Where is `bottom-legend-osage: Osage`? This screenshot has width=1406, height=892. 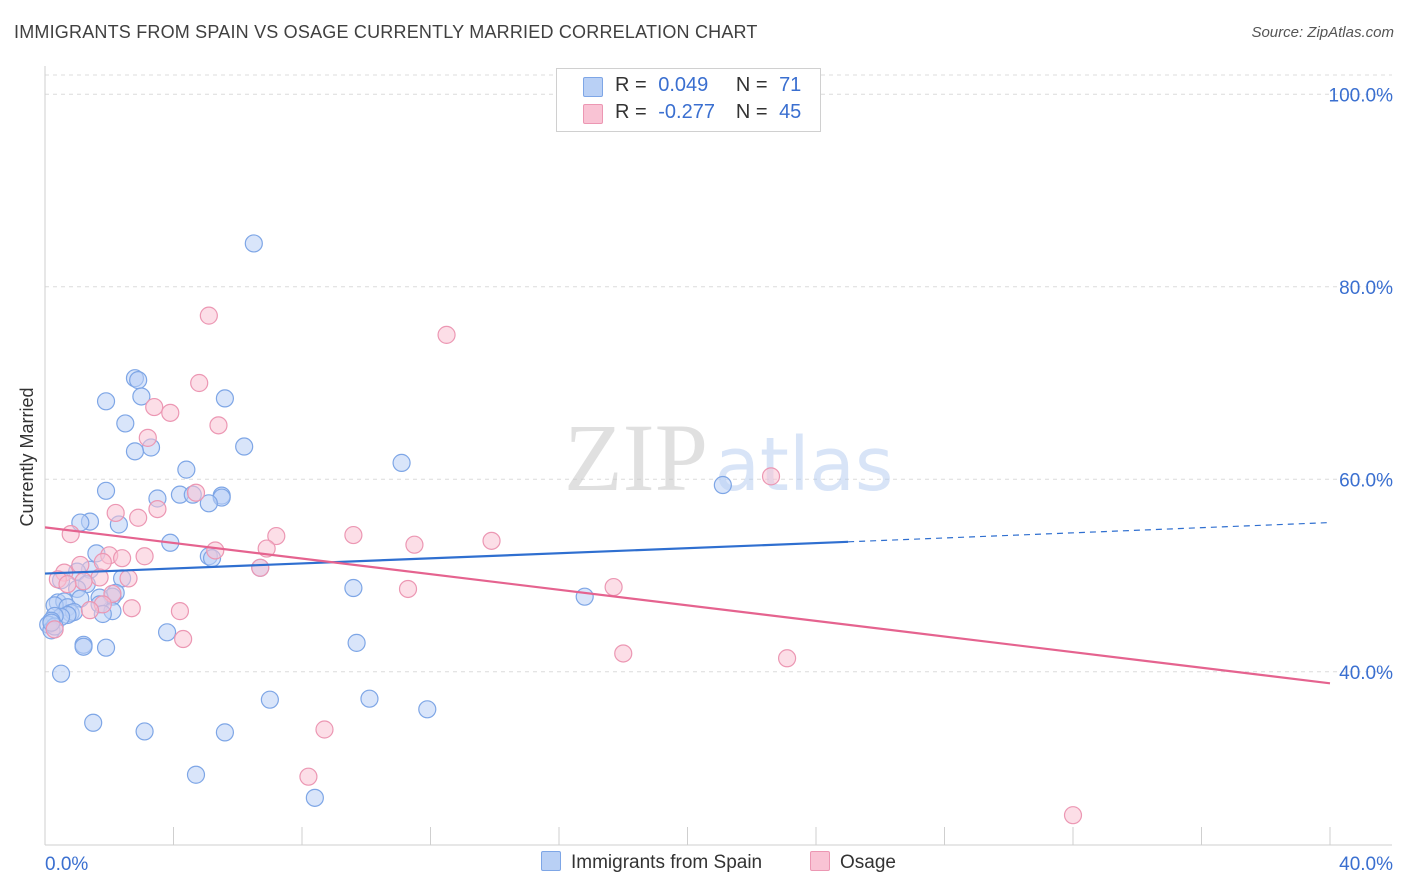 bottom-legend-osage: Osage is located at coordinates (853, 862).